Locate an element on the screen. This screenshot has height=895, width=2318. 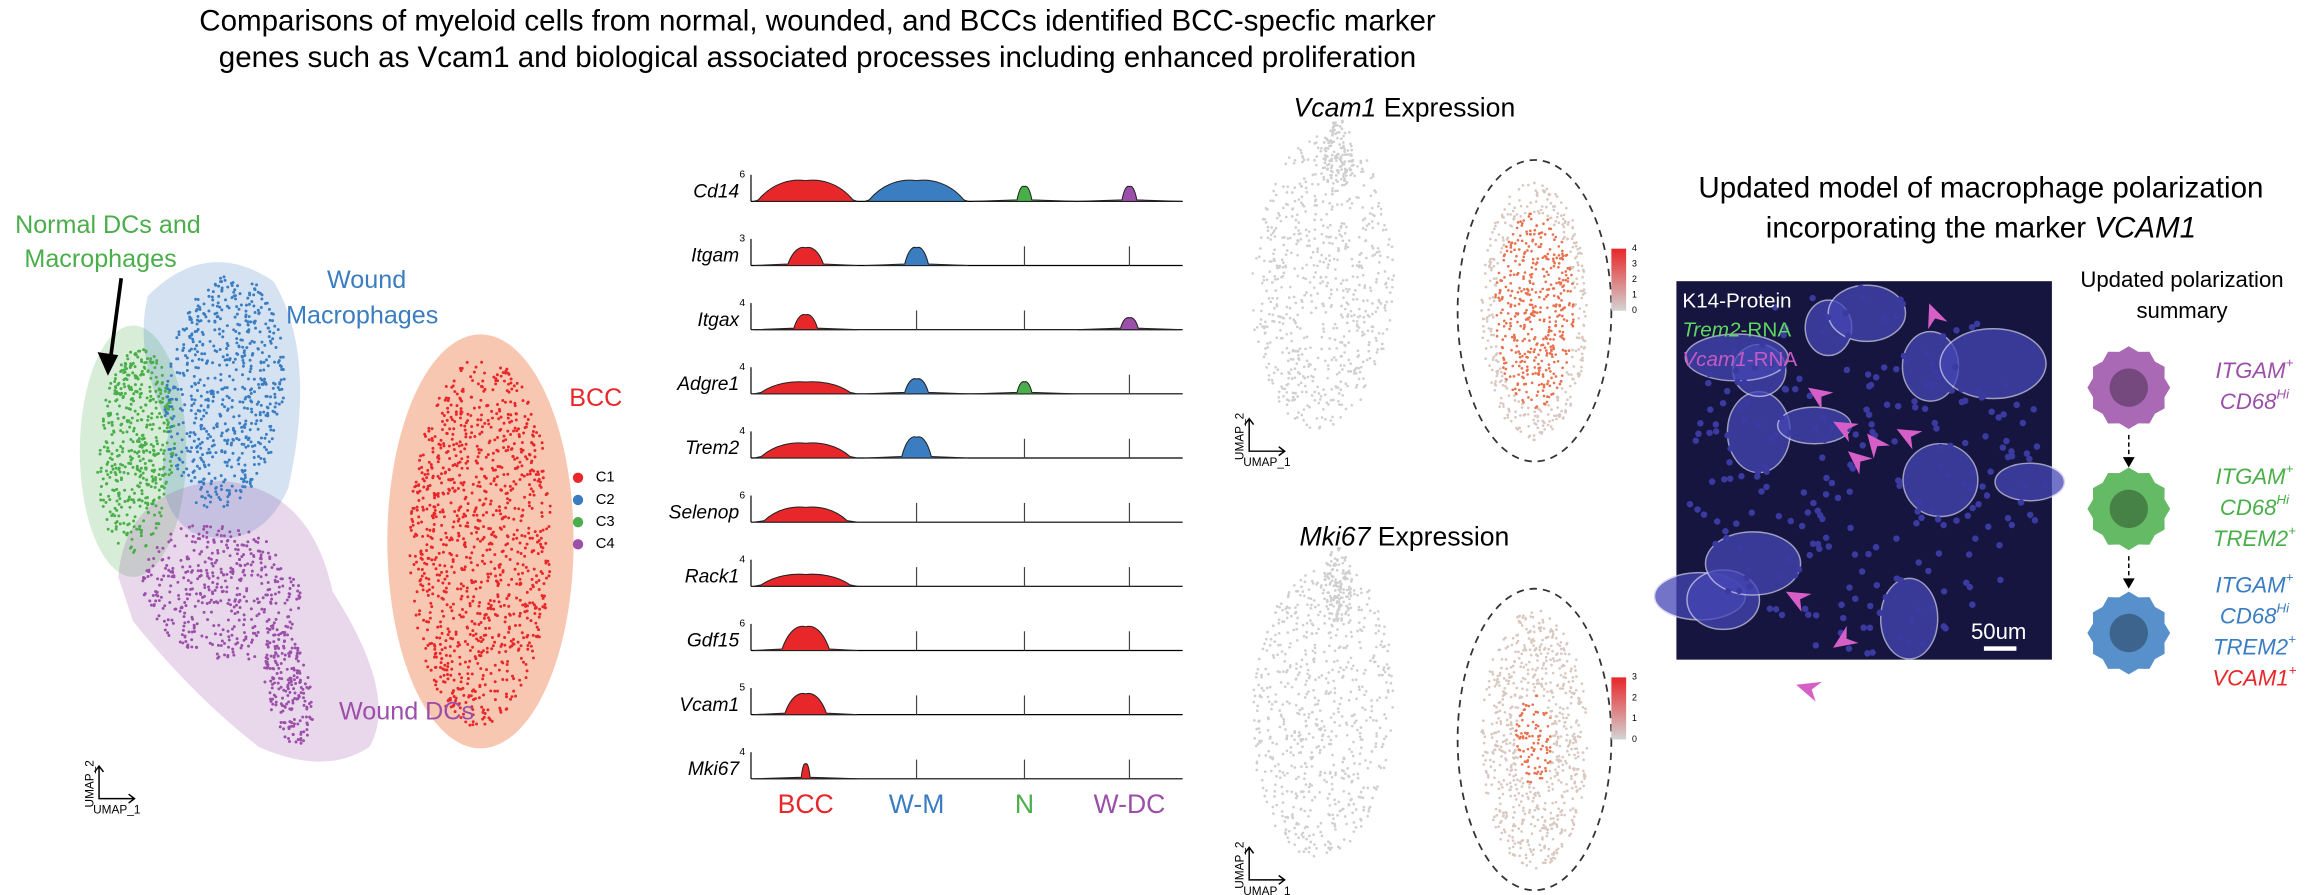
group-label: W-M is located at coordinates (917, 804).